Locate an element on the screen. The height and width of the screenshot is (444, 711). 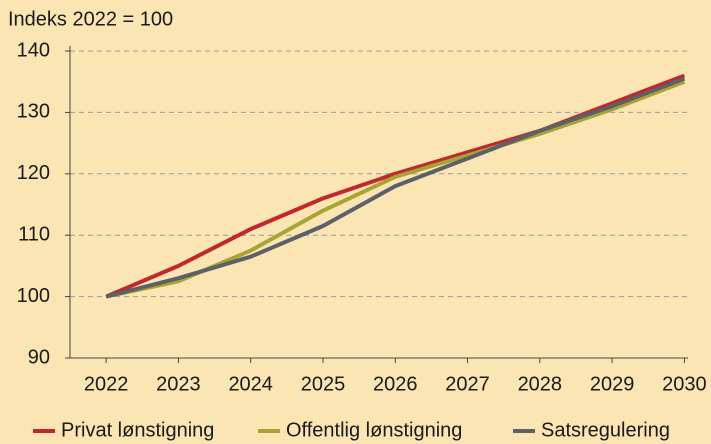
x-tick-label: 2029 is located at coordinates (612, 384).